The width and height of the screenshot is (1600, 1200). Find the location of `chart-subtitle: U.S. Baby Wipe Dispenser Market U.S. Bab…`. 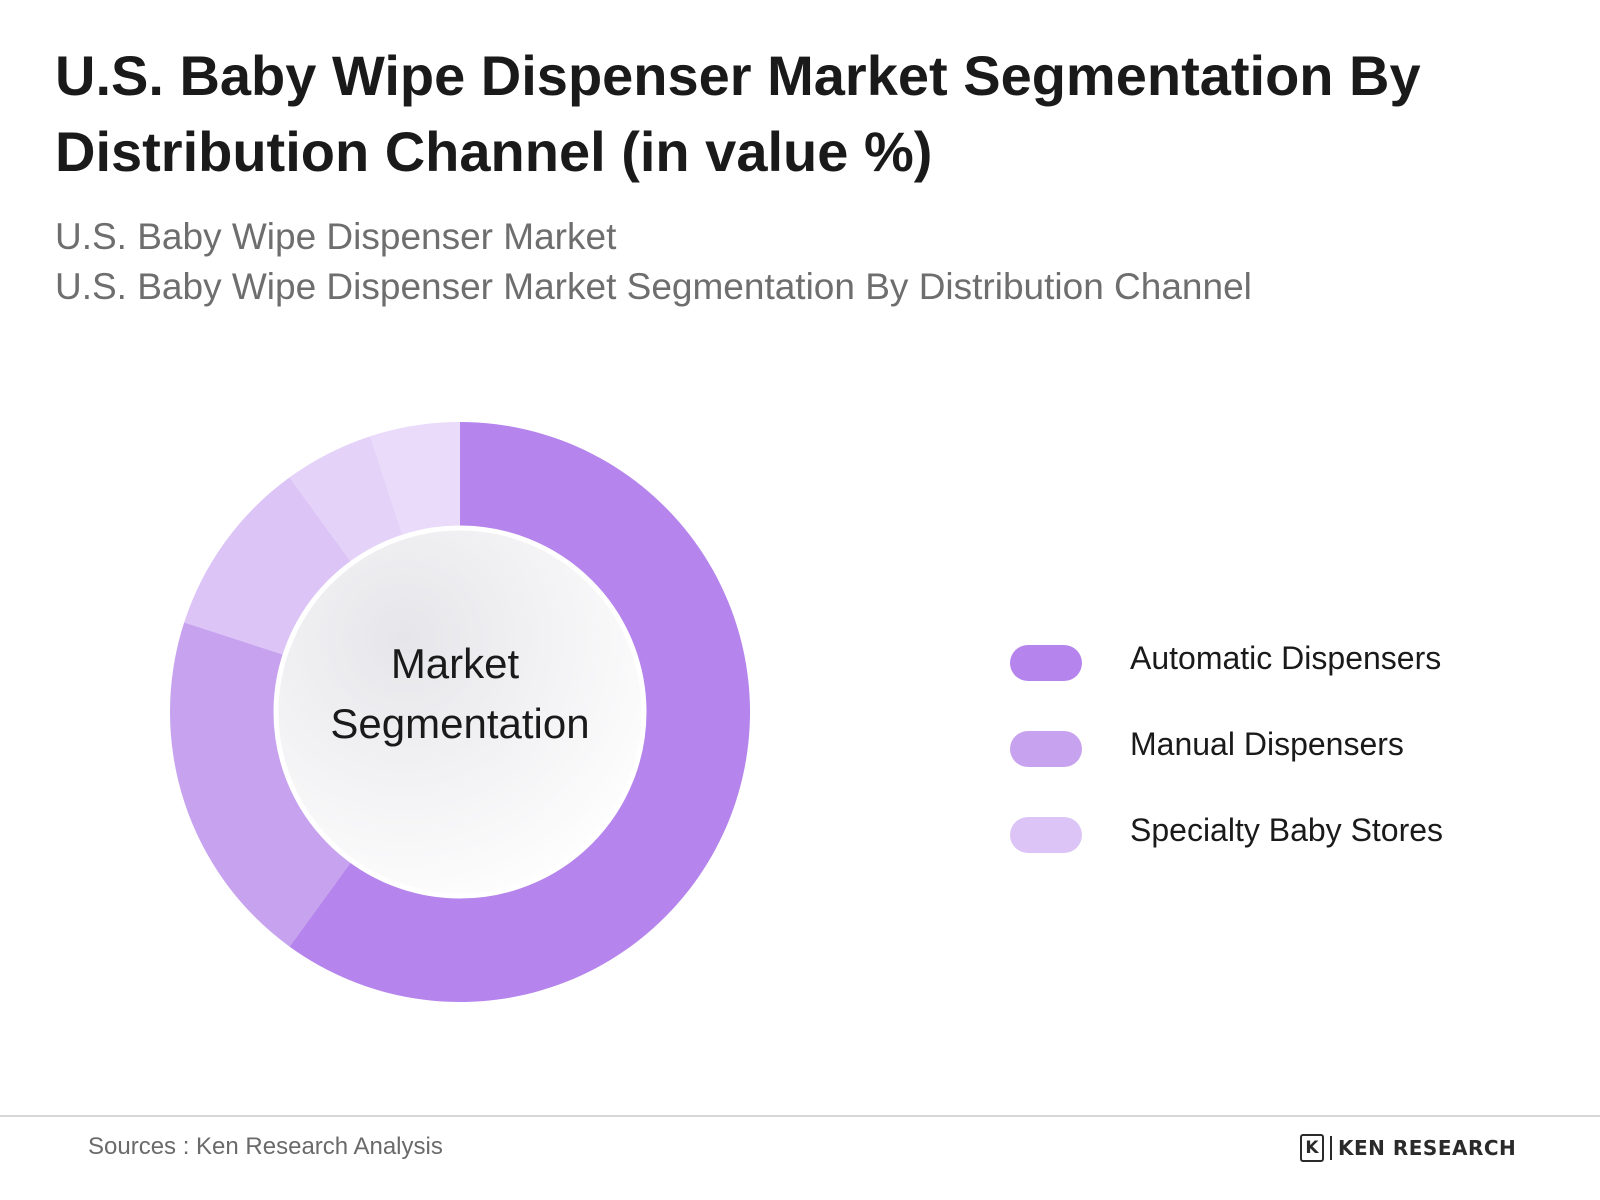

chart-subtitle: U.S. Baby Wipe Dispenser Market U.S. Bab… is located at coordinates (780, 262).